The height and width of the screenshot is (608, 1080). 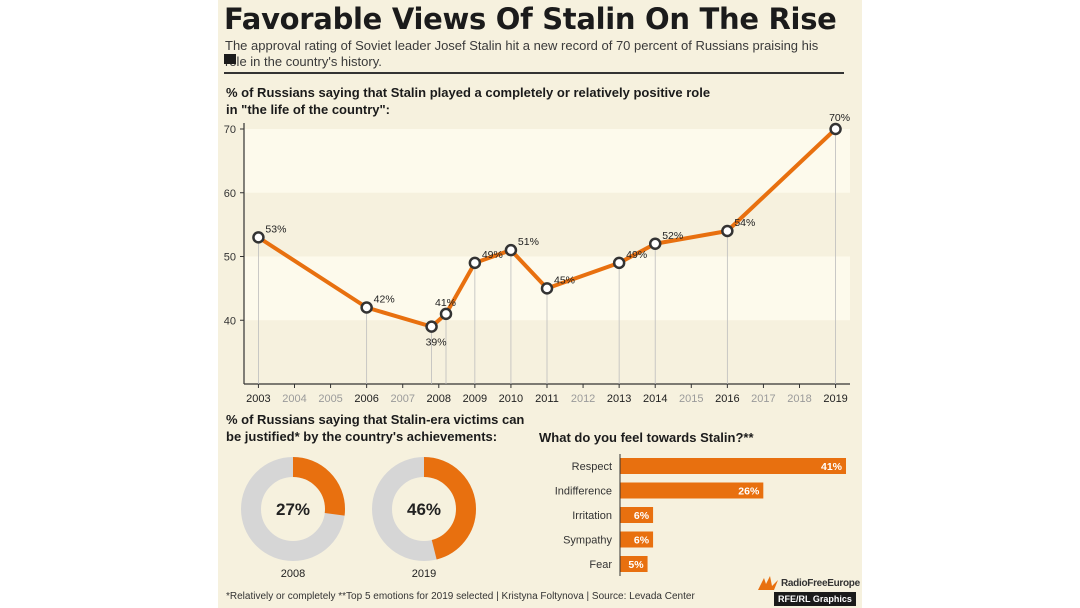 I want to click on line-chart-heading-line2: in "the life of the country":, so click(x=308, y=109).